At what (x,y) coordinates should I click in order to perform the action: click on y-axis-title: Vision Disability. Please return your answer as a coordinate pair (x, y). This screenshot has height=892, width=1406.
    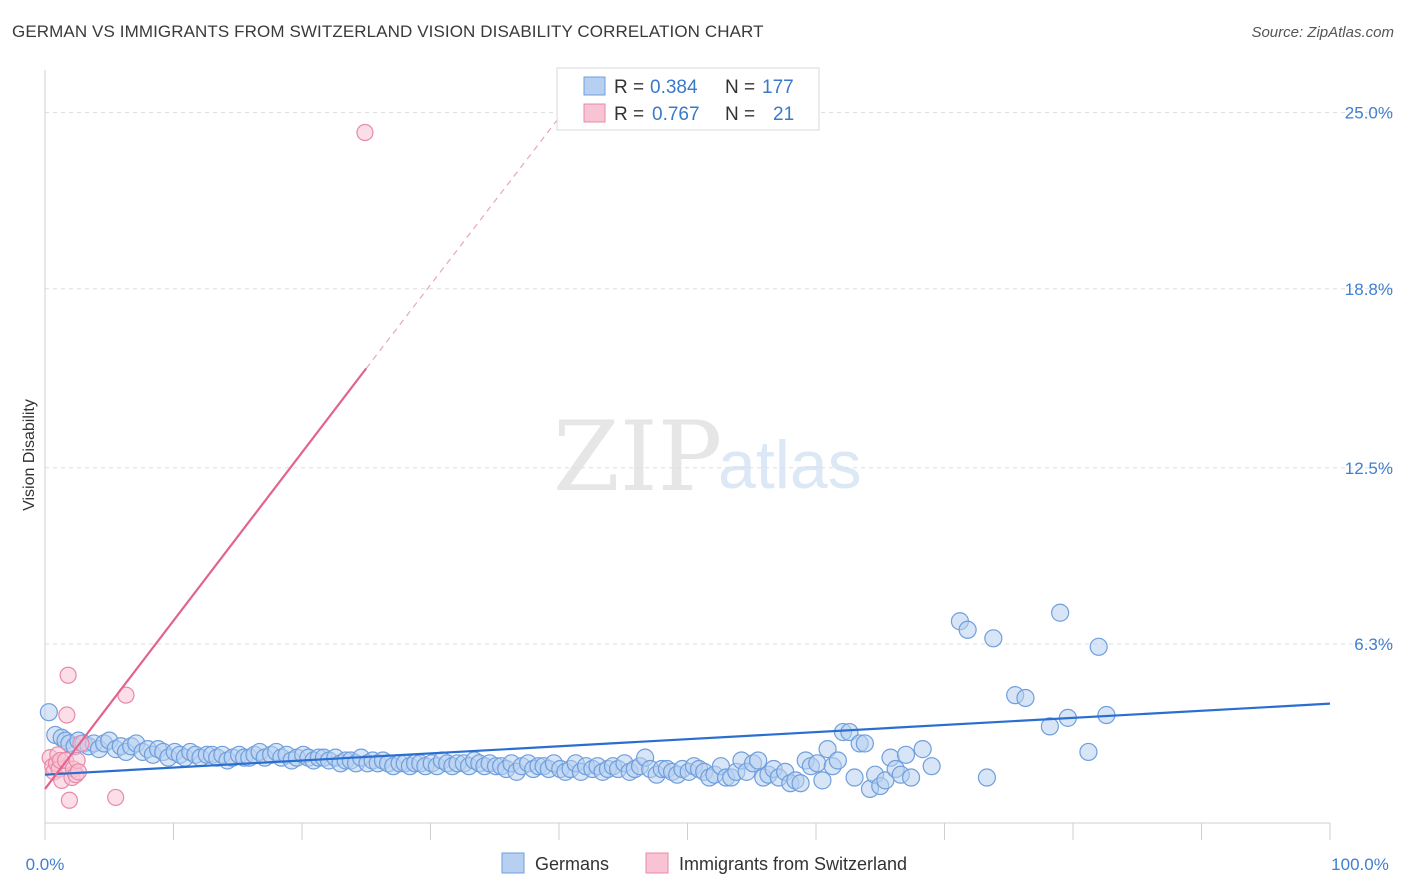
    Looking at the image, I should click on (29, 455).